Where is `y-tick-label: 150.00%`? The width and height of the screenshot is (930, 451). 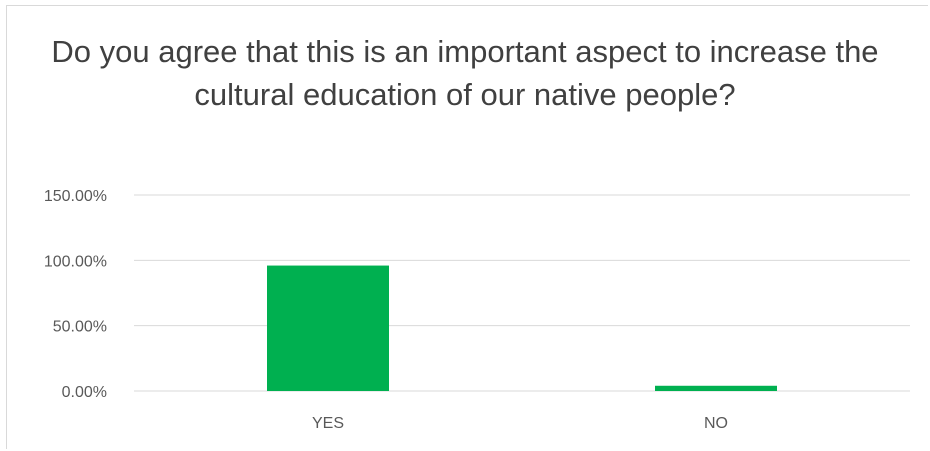 y-tick-label: 150.00% is located at coordinates (75, 196).